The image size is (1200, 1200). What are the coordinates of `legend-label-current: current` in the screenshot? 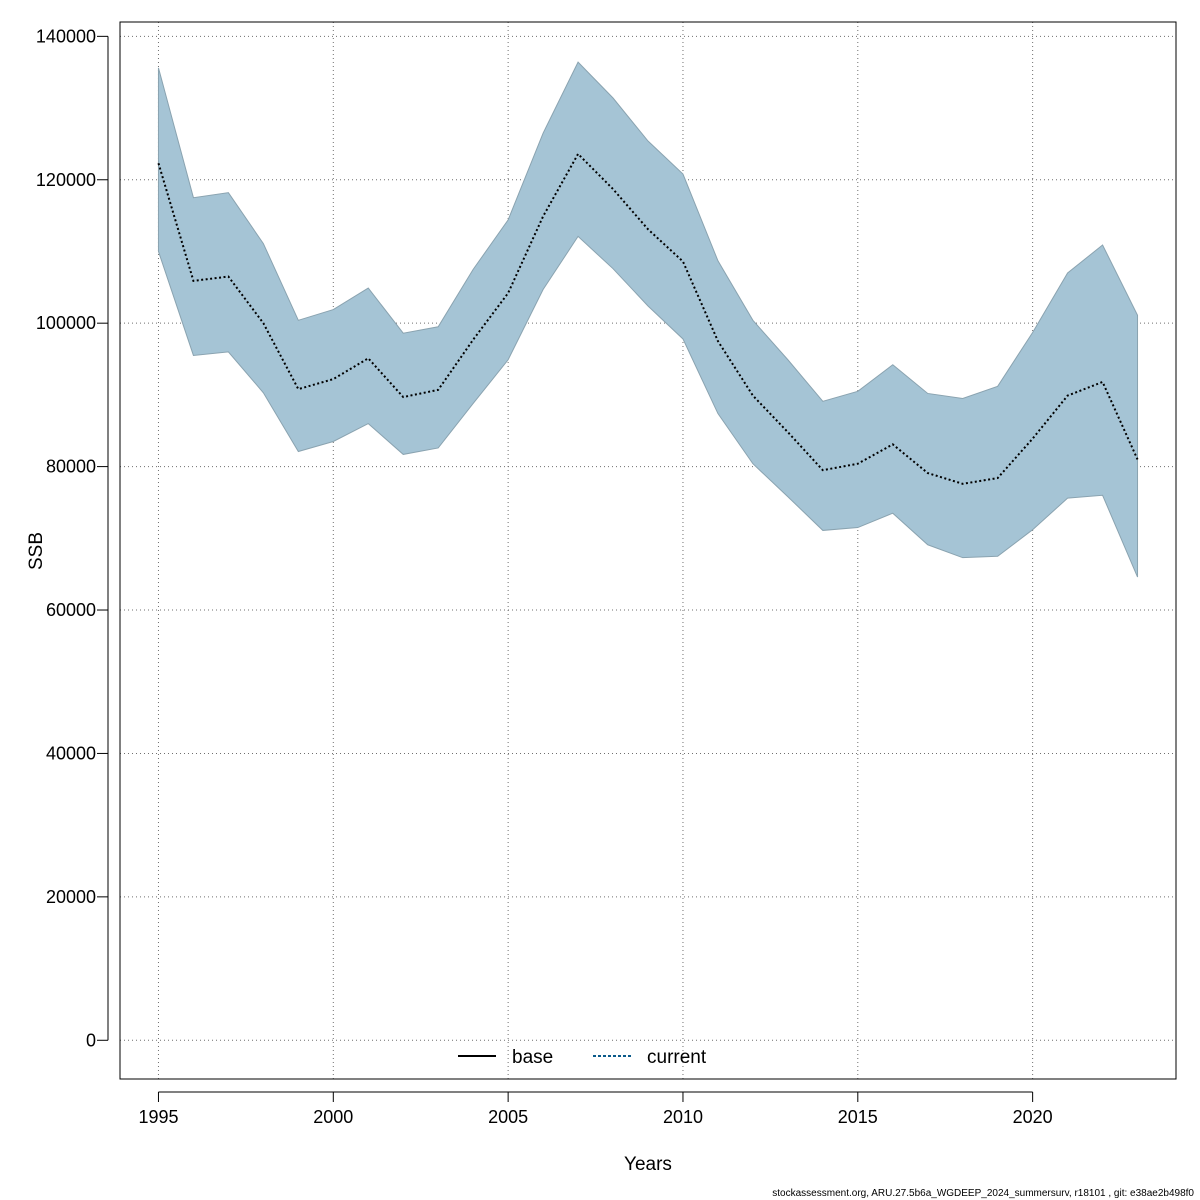 It's located at (677, 1057).